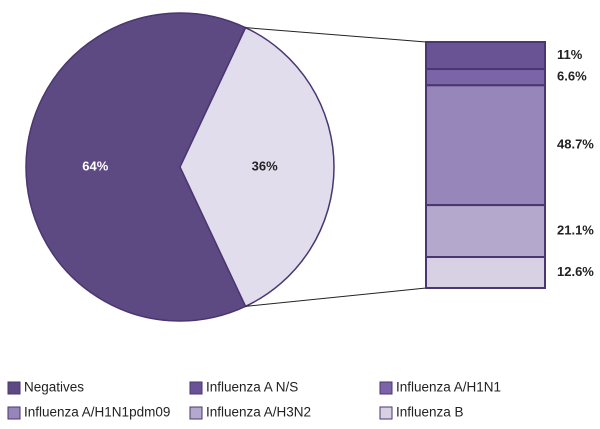 This screenshot has width=600, height=429. I want to click on legend-label: Influenza A/H1N1, so click(448, 387).